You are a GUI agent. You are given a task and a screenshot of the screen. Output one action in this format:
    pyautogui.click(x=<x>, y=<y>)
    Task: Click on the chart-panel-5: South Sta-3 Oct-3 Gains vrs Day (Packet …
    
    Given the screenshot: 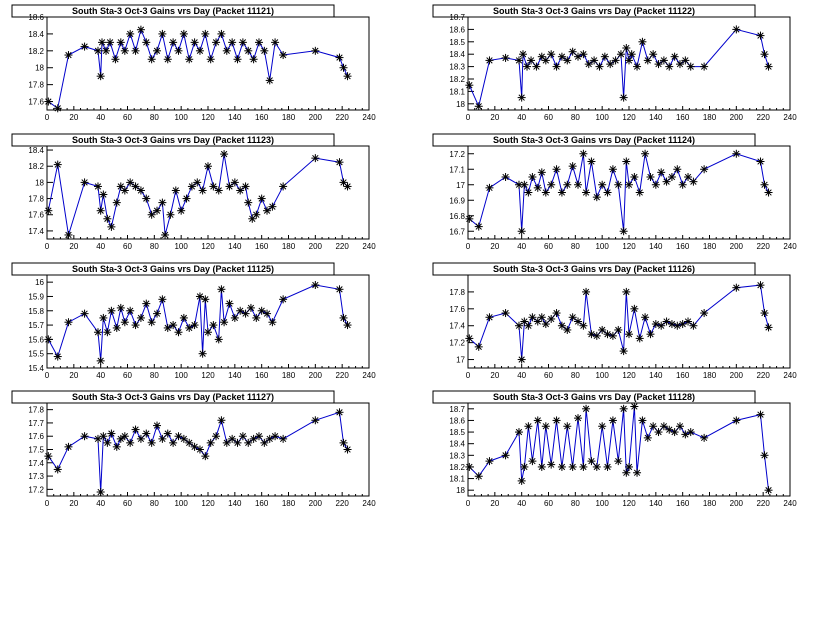 What is the action you would take?
    pyautogui.click(x=193, y=321)
    